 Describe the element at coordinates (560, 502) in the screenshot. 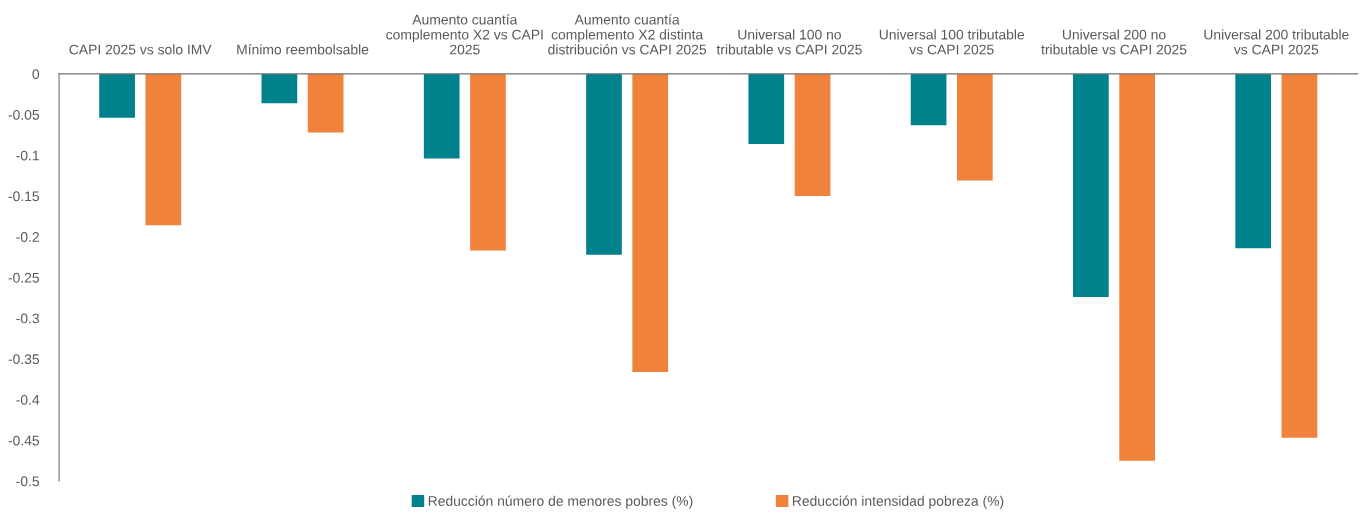

I see `legend-label: Reducción número de menores pobres (%)` at that location.